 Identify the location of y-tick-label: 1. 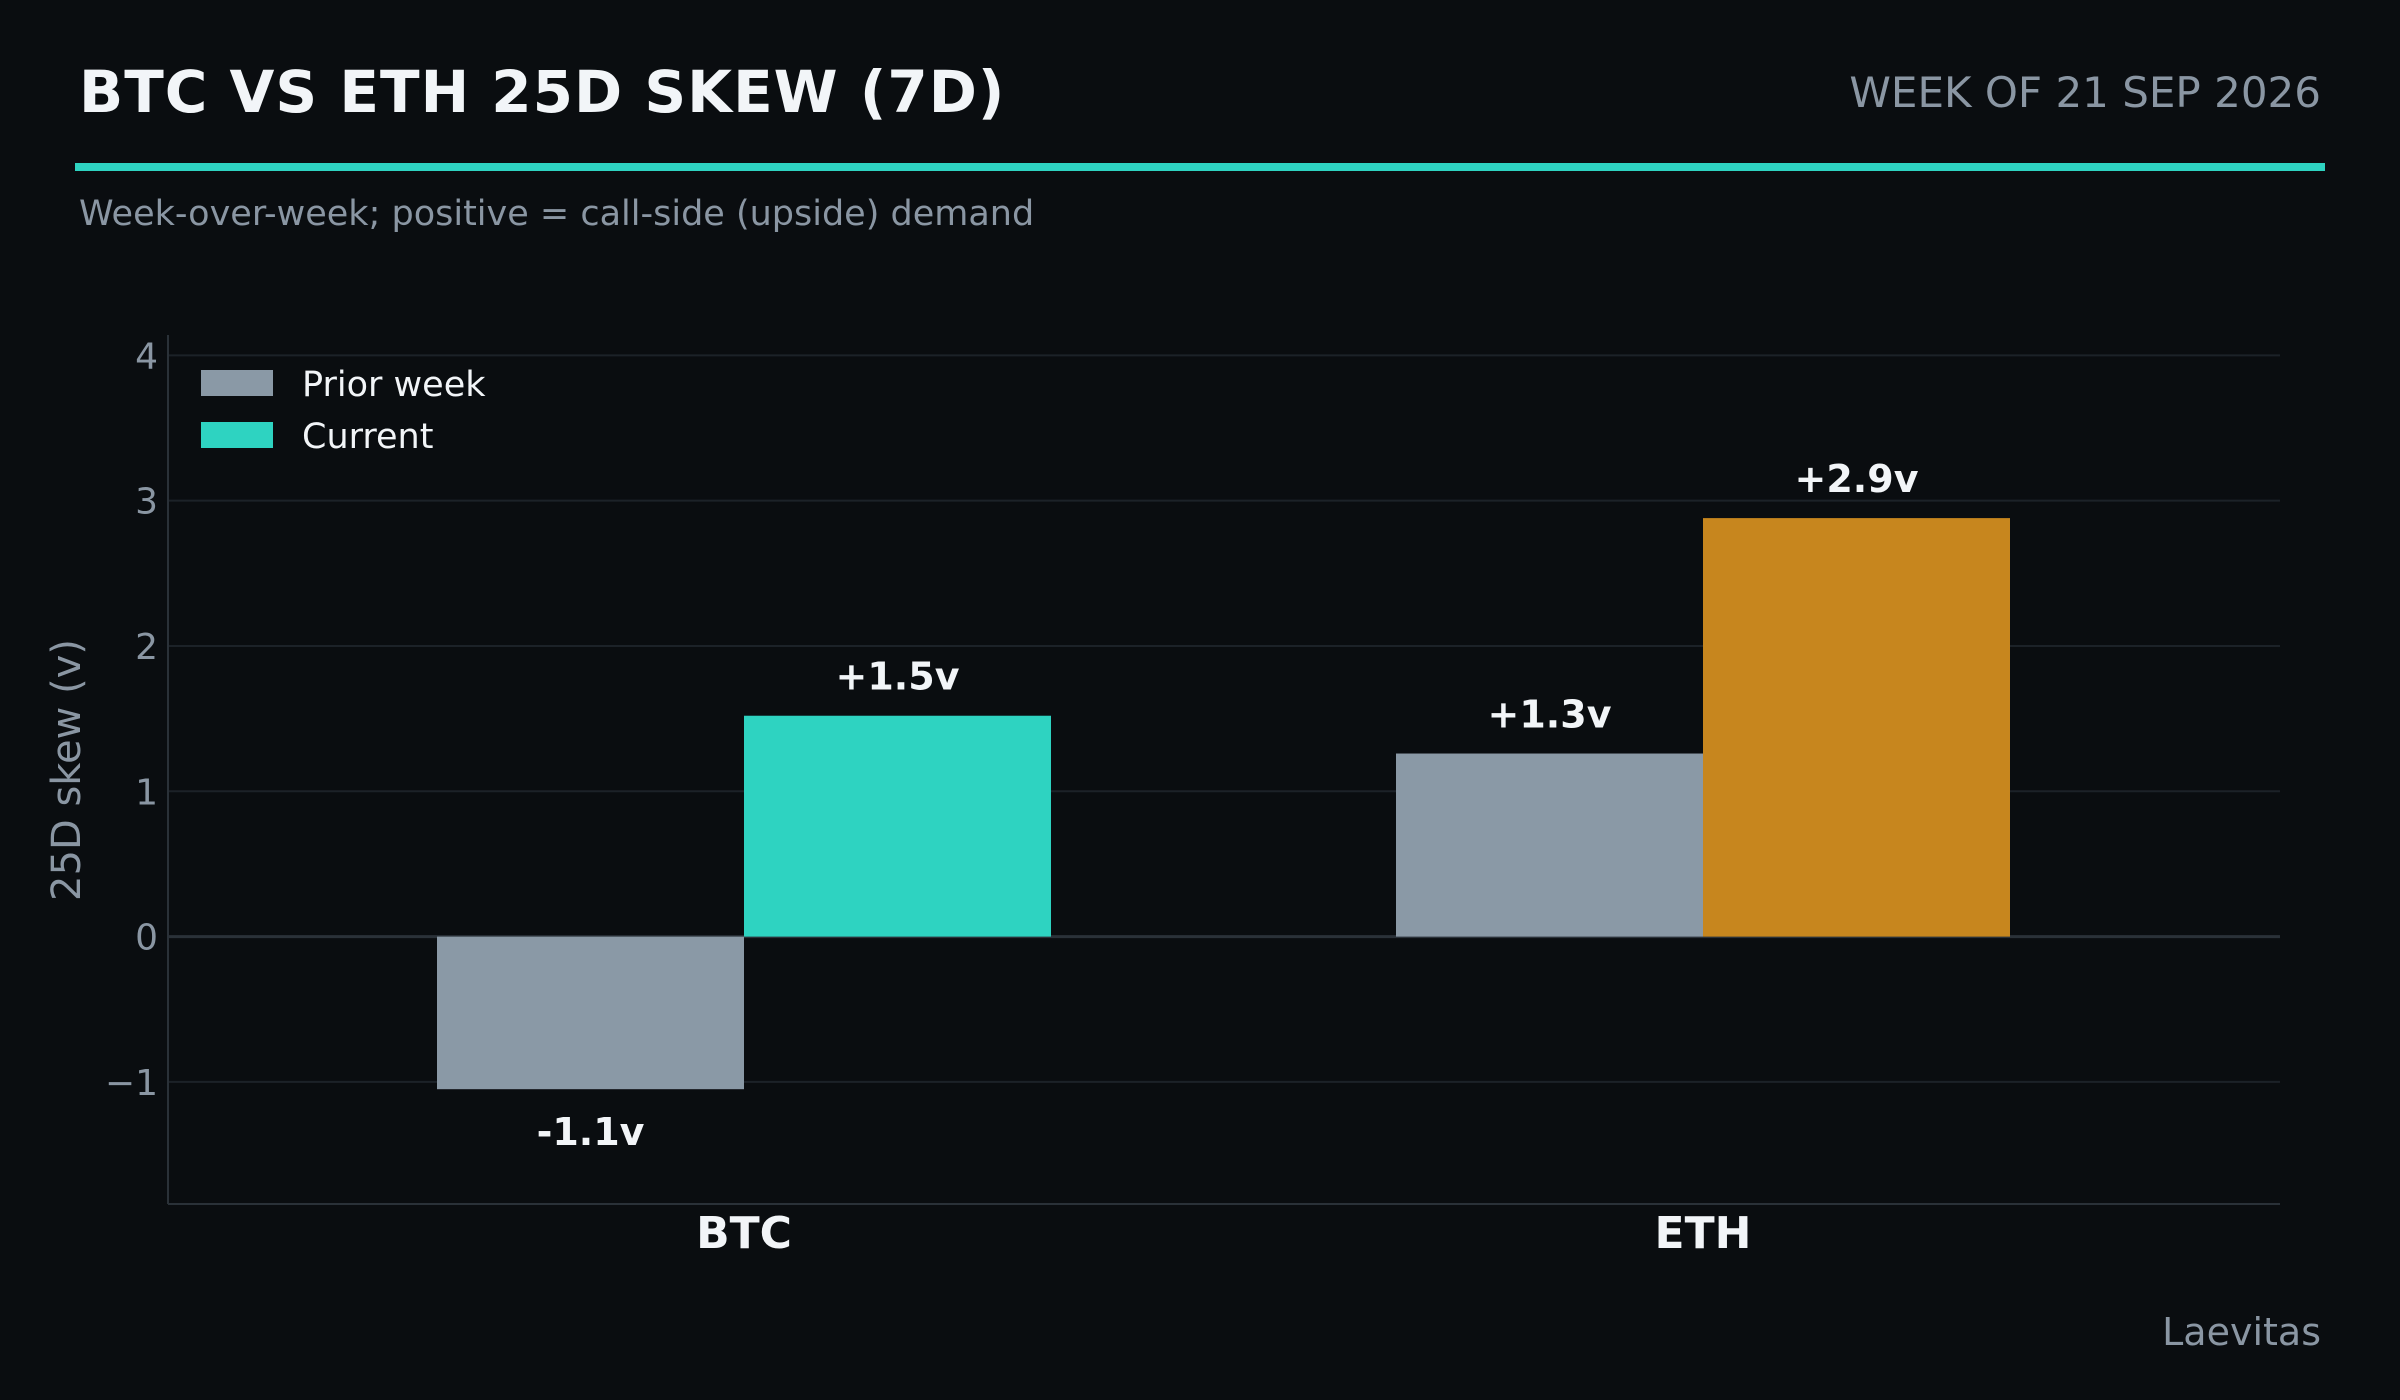
(146, 792).